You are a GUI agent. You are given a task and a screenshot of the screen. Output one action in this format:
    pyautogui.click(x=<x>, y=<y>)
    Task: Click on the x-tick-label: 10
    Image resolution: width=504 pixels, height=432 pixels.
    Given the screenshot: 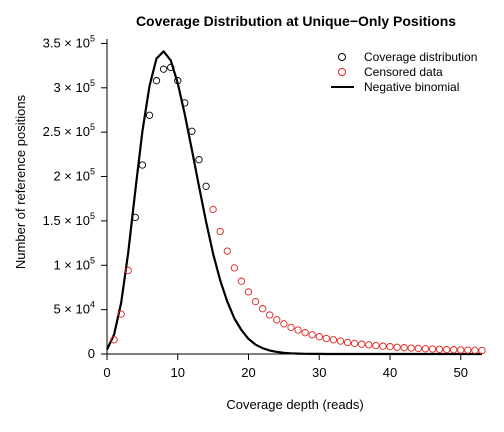 What is the action you would take?
    pyautogui.click(x=178, y=372)
    